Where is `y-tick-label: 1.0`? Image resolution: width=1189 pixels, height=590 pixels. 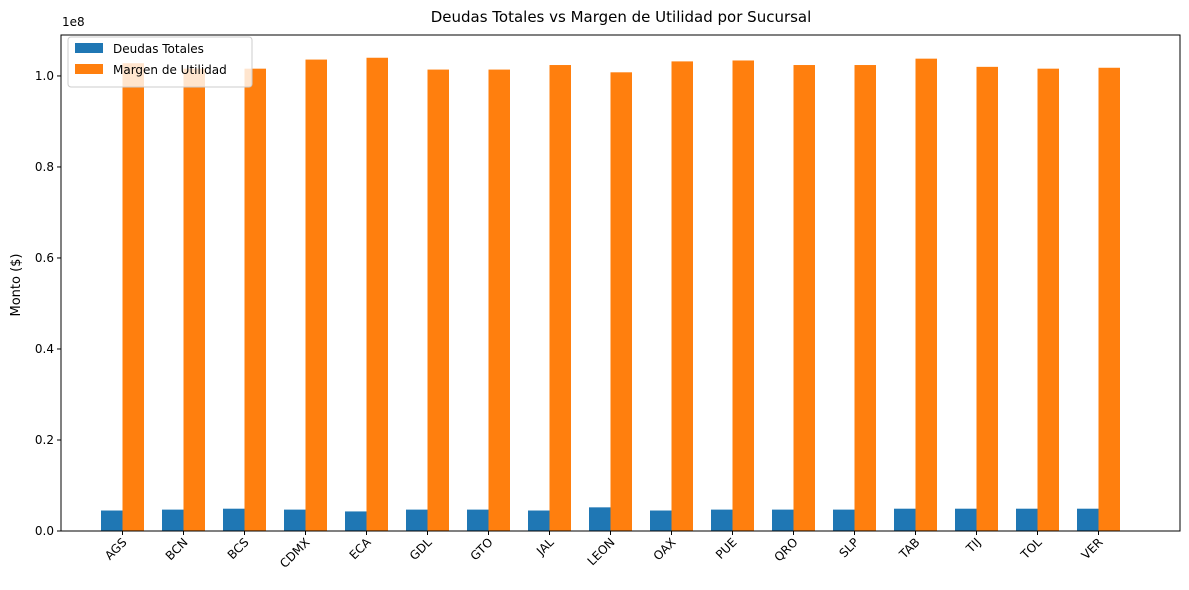
y-tick-label: 1.0 is located at coordinates (44, 76).